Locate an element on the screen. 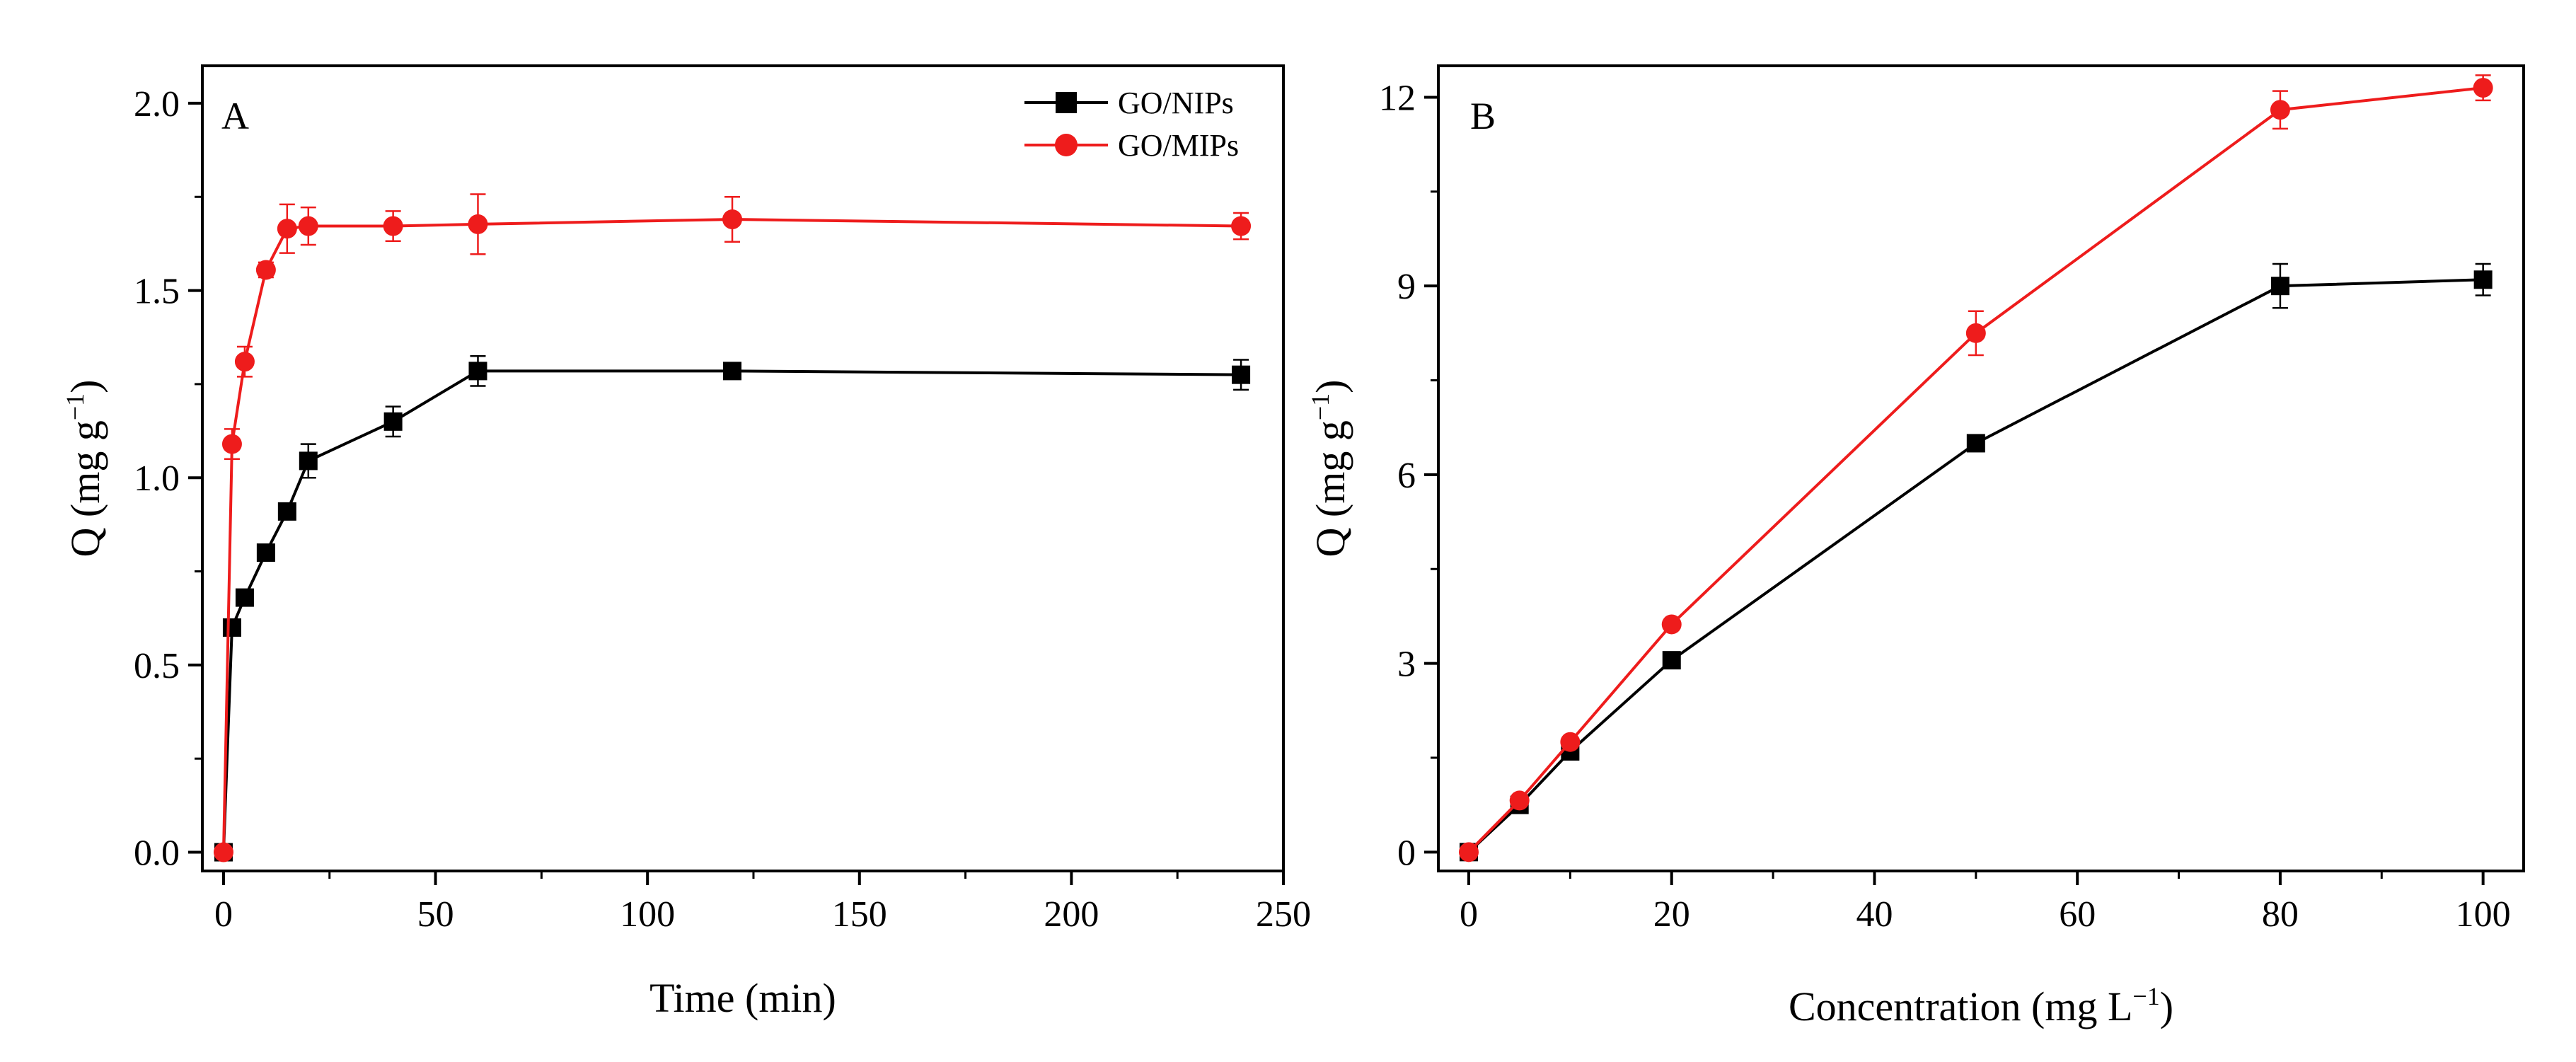 The width and height of the screenshot is (2576, 1062). x-tick-label-b: 40 is located at coordinates (1874, 915).